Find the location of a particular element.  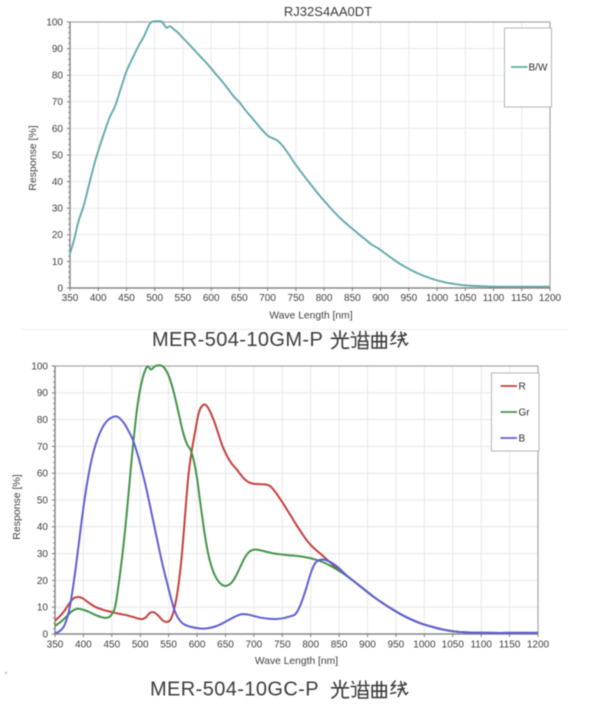

svg-text: MER-504-10GC-P is located at coordinates (234, 690).